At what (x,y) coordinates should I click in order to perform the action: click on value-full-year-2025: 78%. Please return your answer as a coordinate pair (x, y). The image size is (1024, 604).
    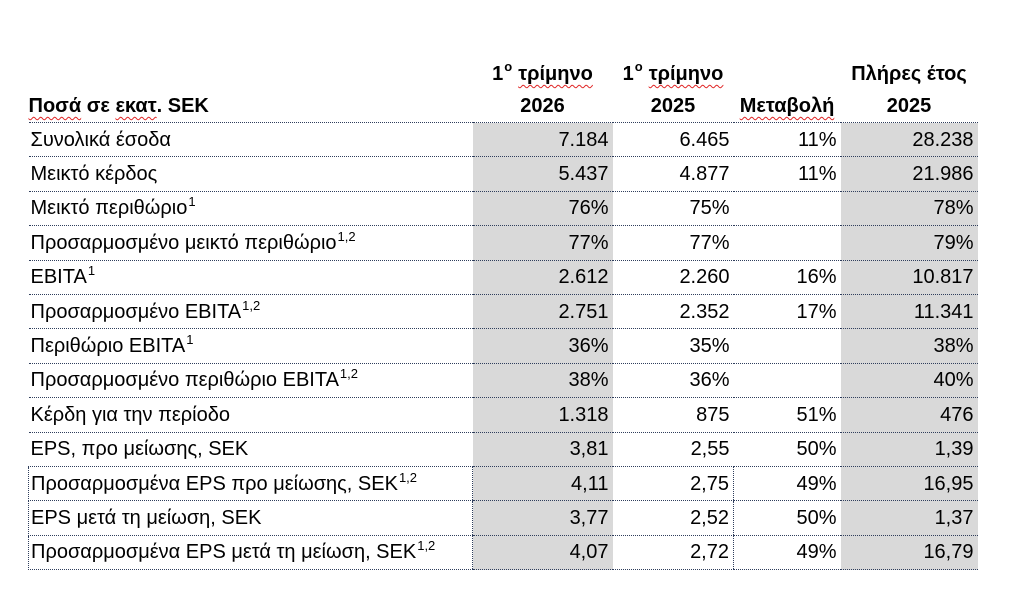
    Looking at the image, I should click on (909, 209).